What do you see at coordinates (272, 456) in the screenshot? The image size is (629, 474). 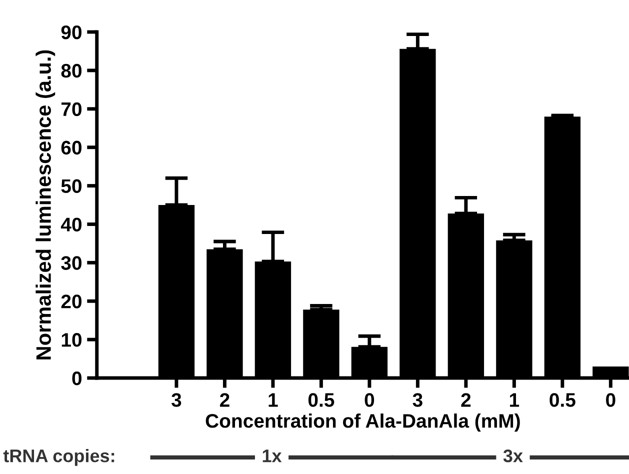 I see `text: 1x` at bounding box center [272, 456].